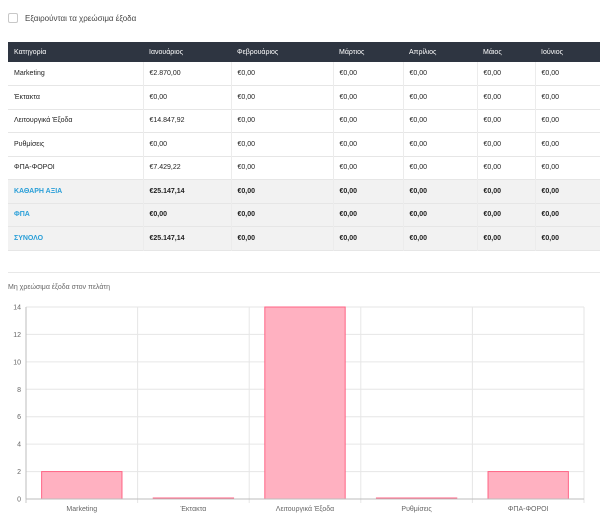  Describe the element at coordinates (186, 121) in the screenshot. I see `amount-cell: €14.847,92` at that location.